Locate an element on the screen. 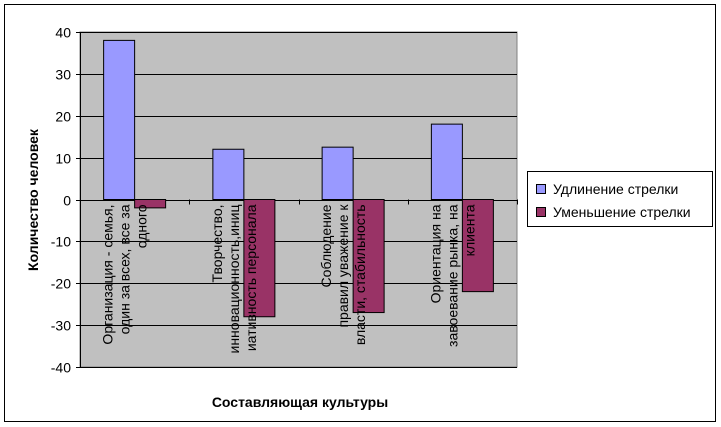 This screenshot has width=721, height=427. legend: Удлинение стрелки Уменьшение стрелки is located at coordinates (620, 199).